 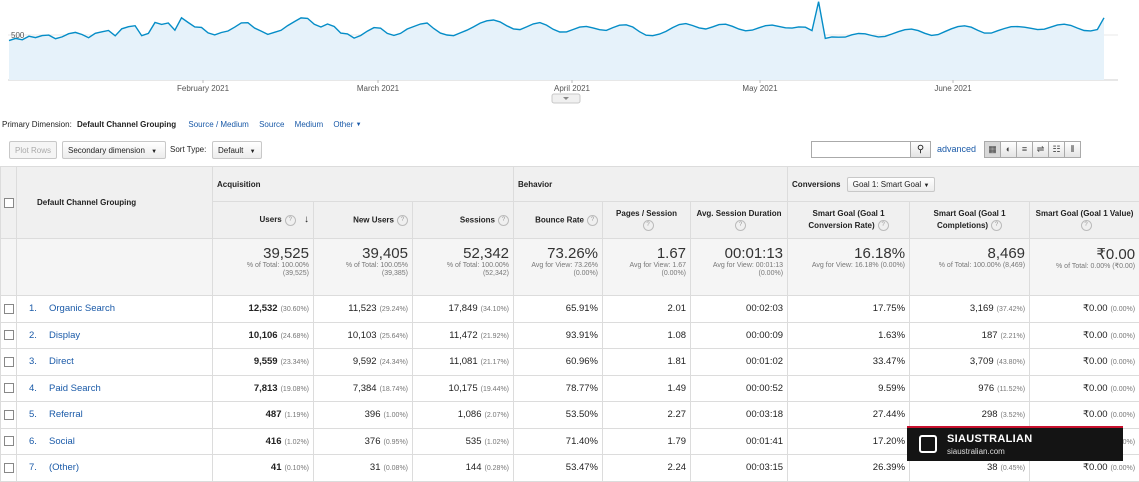 I want to click on pivot-view-icon: ⦀, so click(x=1072, y=149).